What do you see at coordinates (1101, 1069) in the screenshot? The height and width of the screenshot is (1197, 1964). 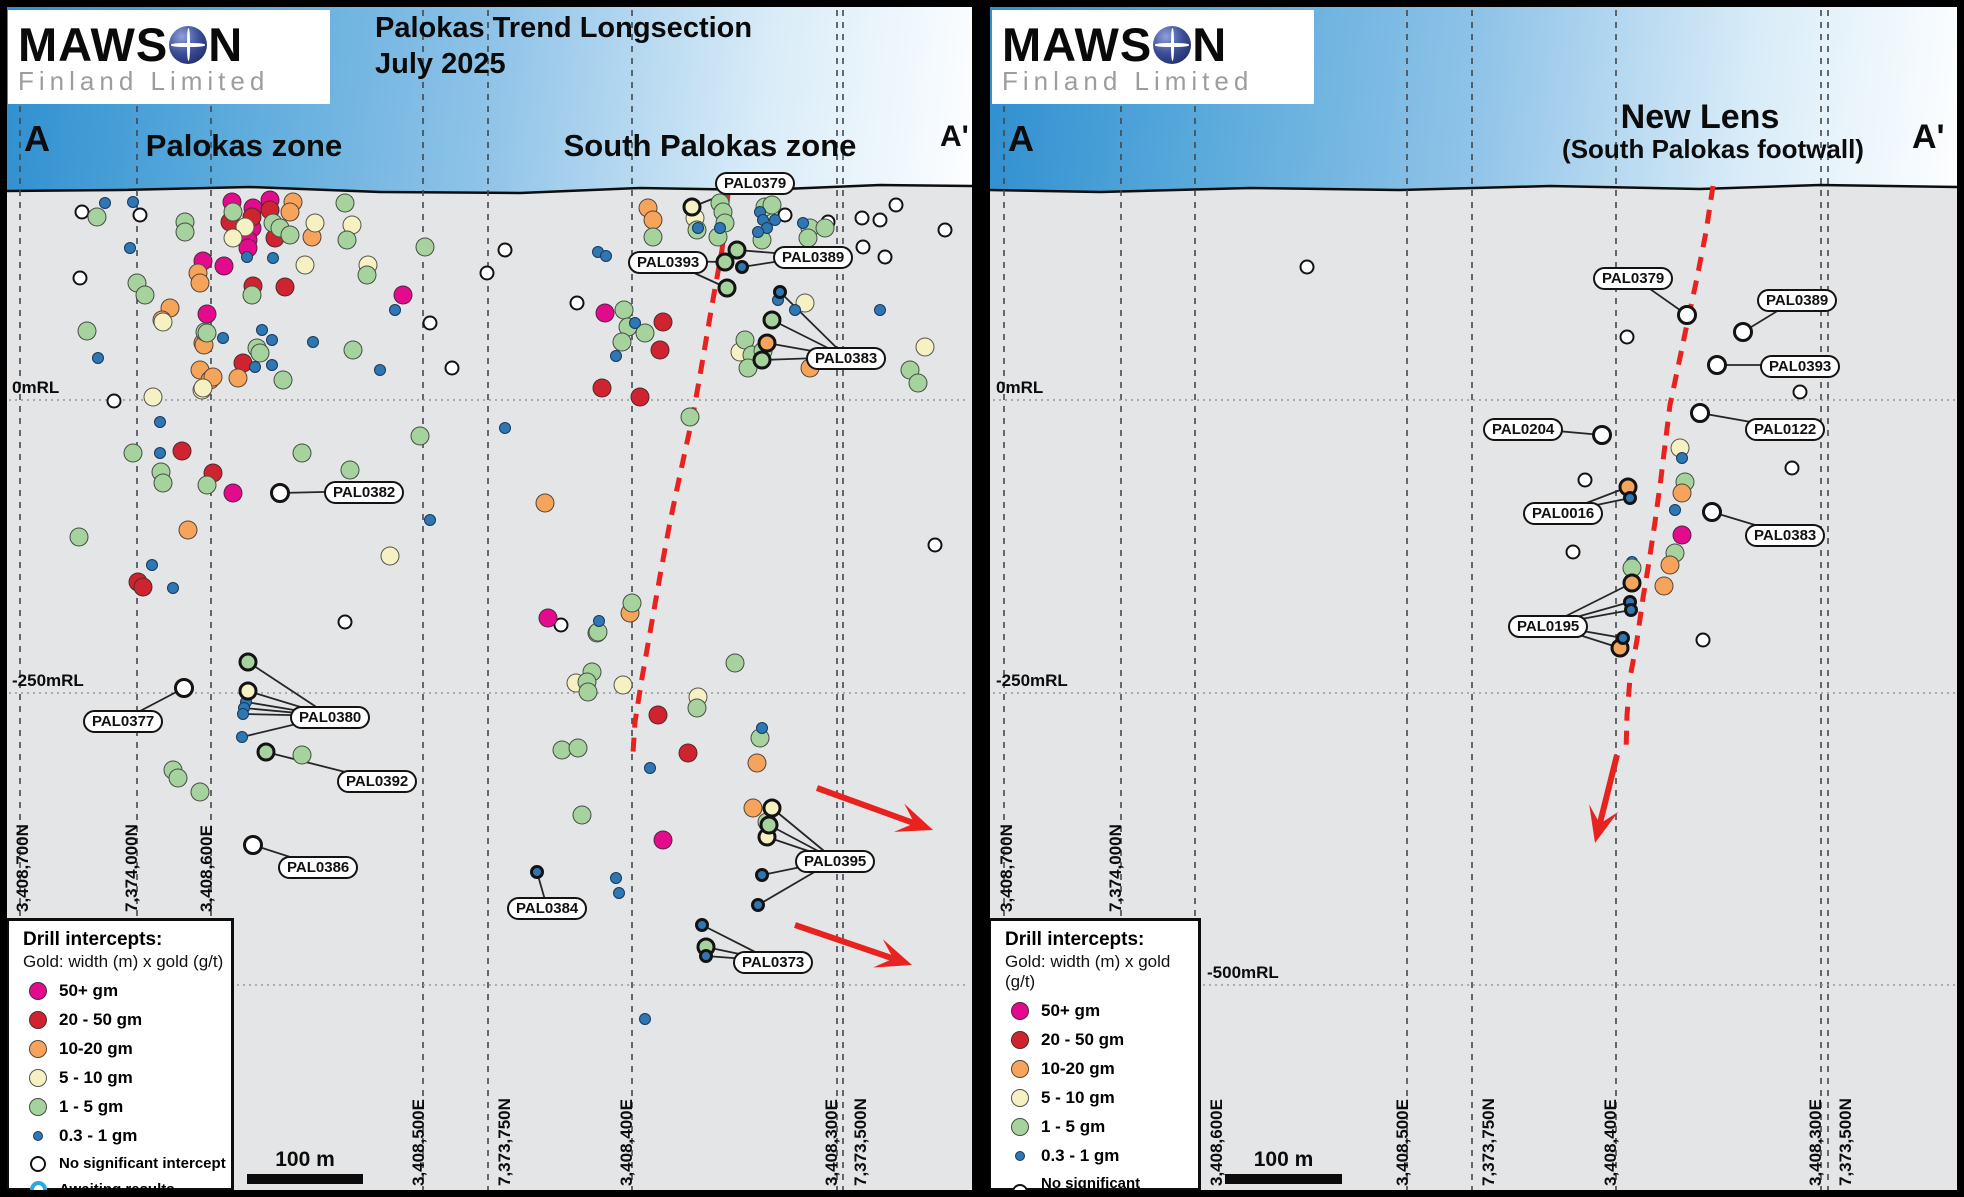 I see `legend-item: 10-20 gm` at bounding box center [1101, 1069].